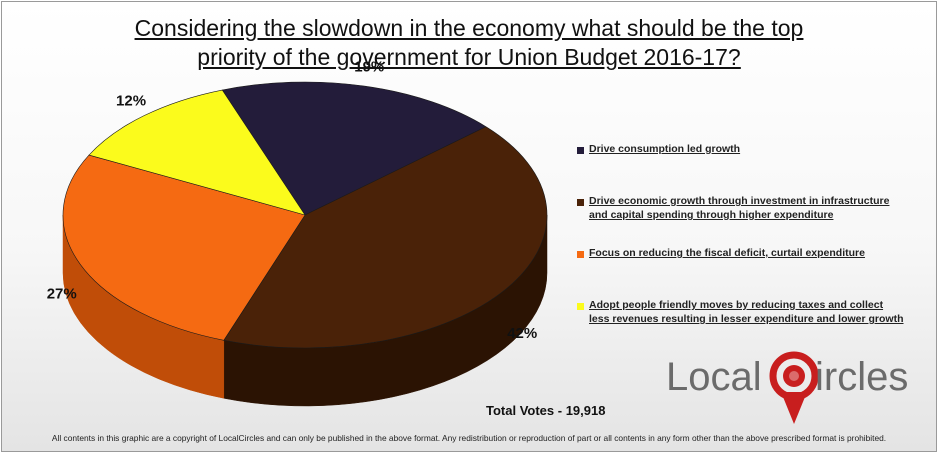  I want to click on pie-slice-fiscal-deficit, so click(184, 247).